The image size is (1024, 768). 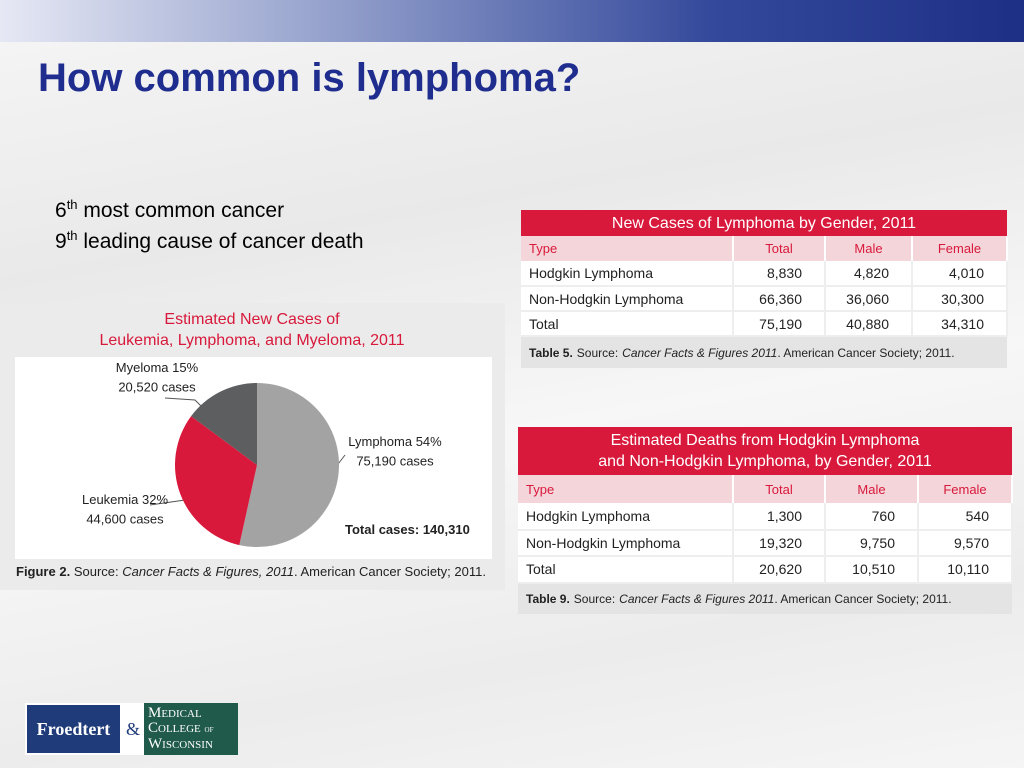 I want to click on text: leading cause of cancer death, so click(x=223, y=241).